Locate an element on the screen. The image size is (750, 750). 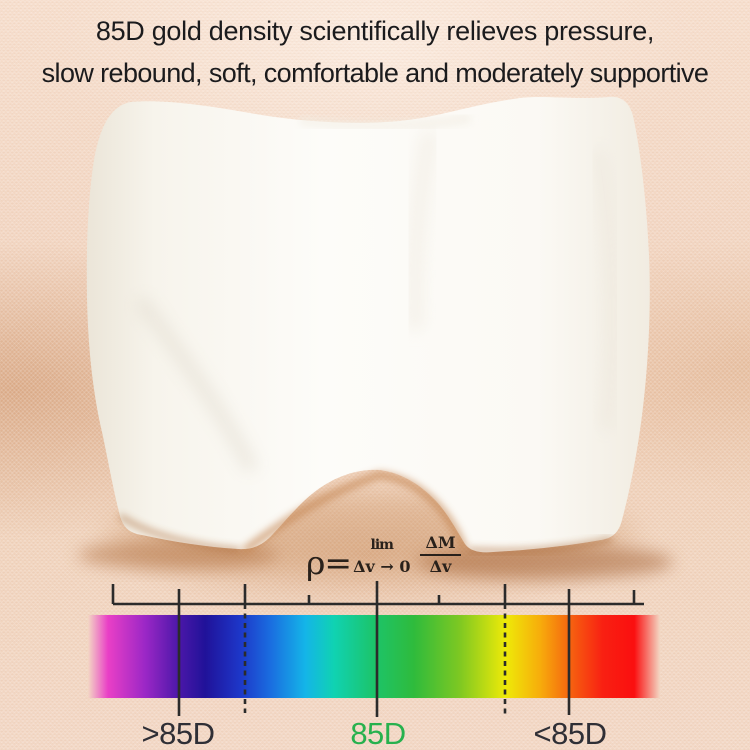
density-label: <85D is located at coordinates (570, 733).